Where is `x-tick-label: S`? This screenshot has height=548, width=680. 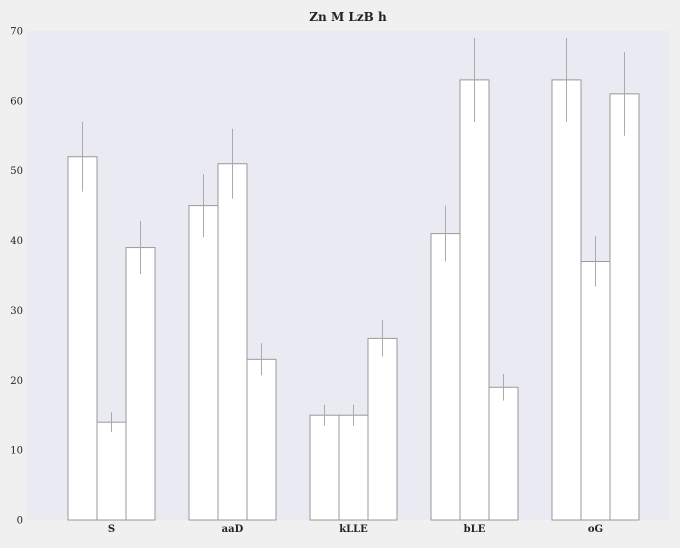 x-tick-label: S is located at coordinates (111, 529).